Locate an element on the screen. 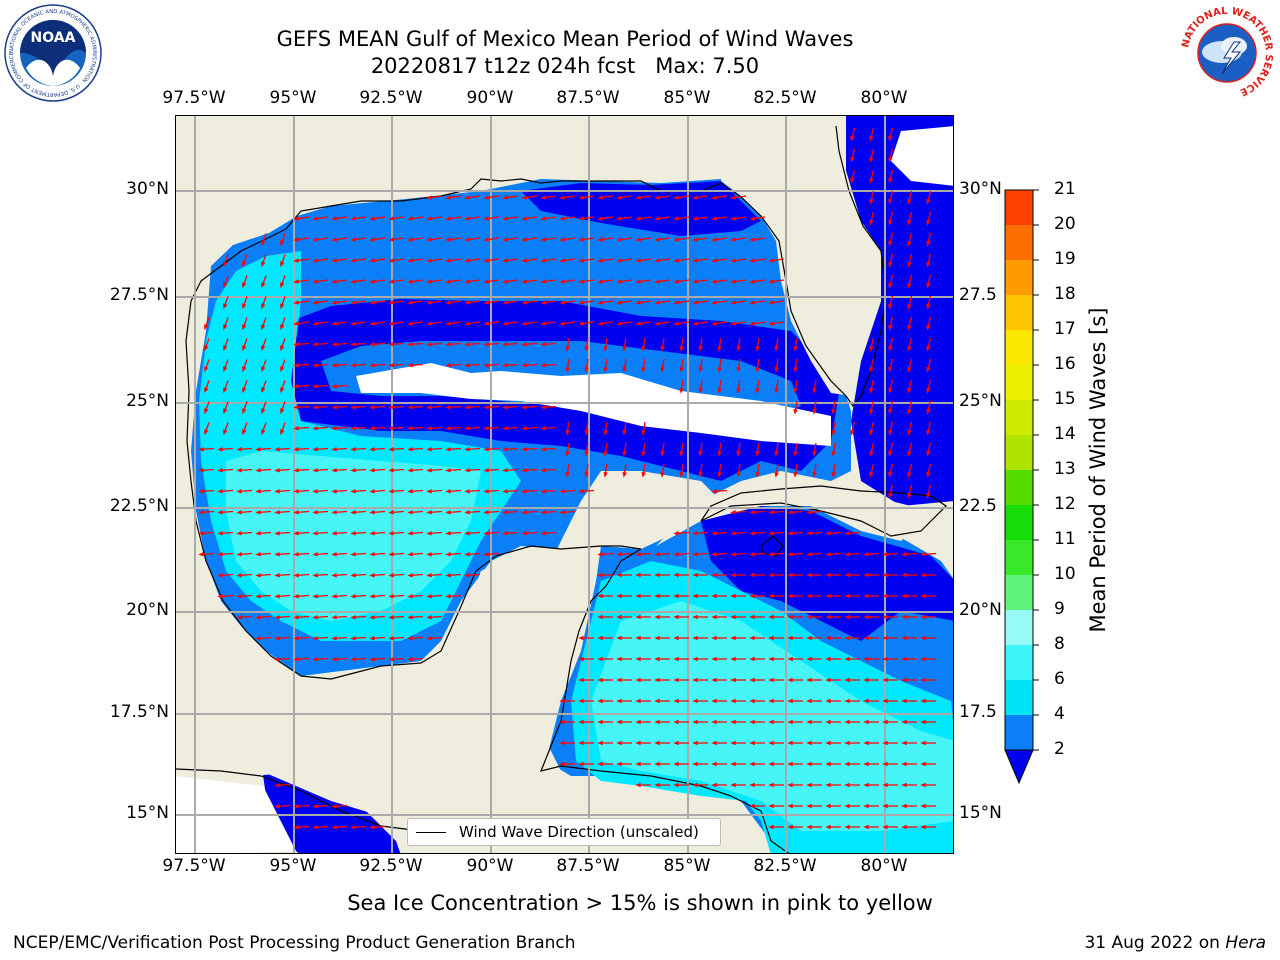 Image resolution: width=1280 pixels, height=960 pixels. footer-host: Hera is located at coordinates (1245, 943).